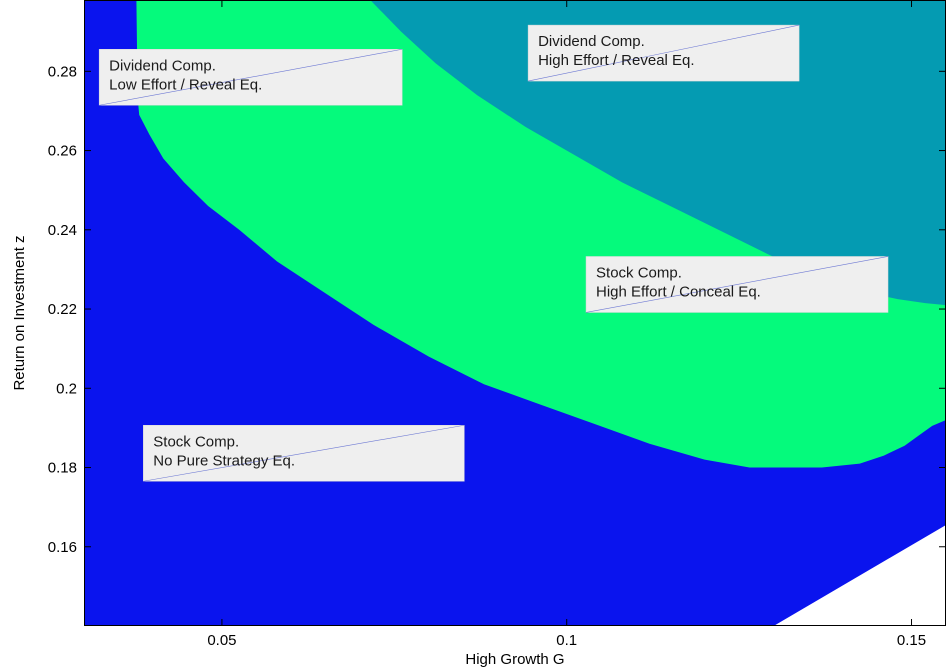 This screenshot has height=671, width=947. Describe the element at coordinates (19, 312) in the screenshot. I see `y-axis-label: Return on Investment z` at that location.